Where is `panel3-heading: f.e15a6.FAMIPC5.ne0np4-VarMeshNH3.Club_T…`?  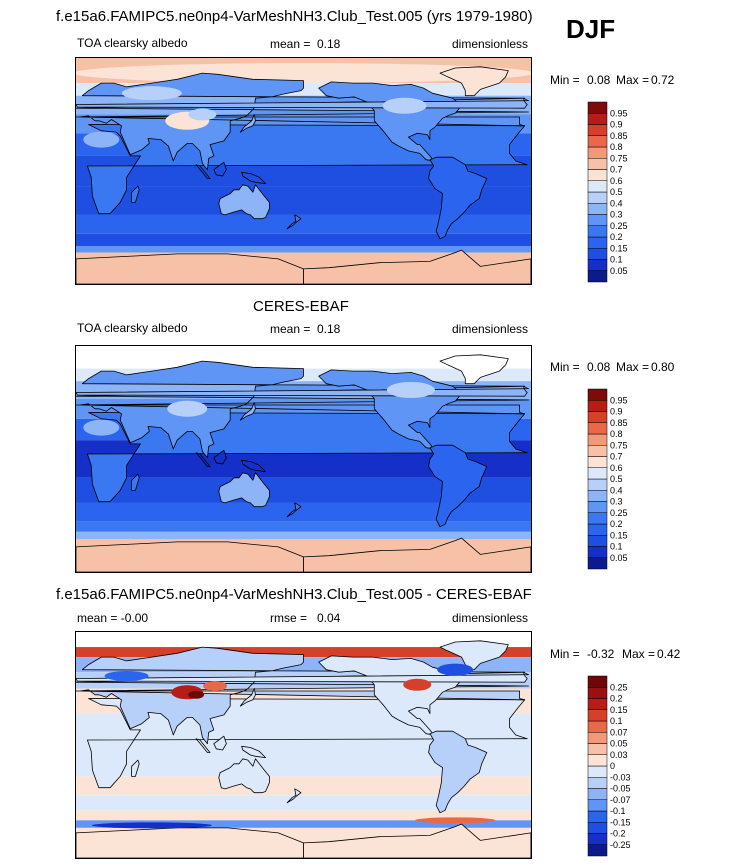 panel3-heading: f.e15a6.FAMIPC5.ne0np4-VarMeshNH3.Club_T… is located at coordinates (294, 594).